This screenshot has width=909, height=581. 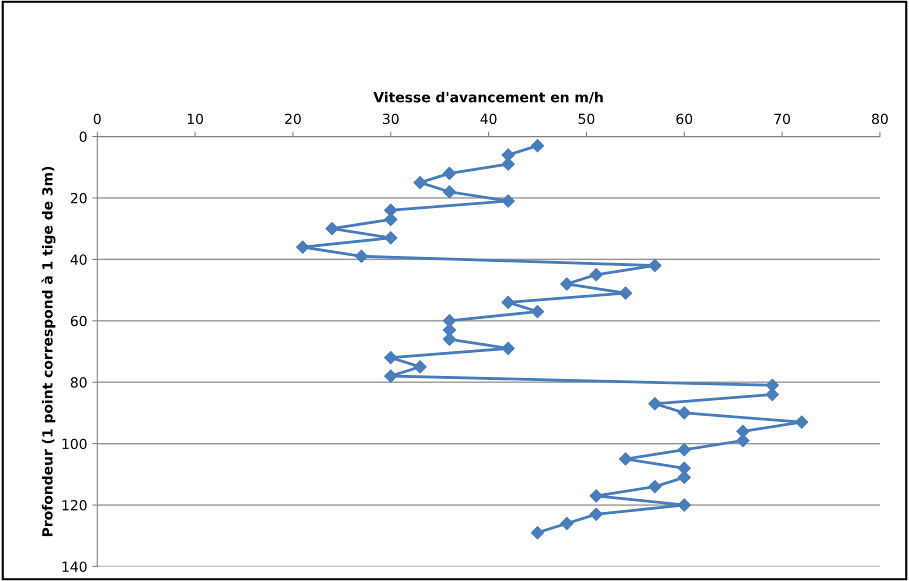 What do you see at coordinates (97, 119) in the screenshot?
I see `x-tick-label: 0` at bounding box center [97, 119].